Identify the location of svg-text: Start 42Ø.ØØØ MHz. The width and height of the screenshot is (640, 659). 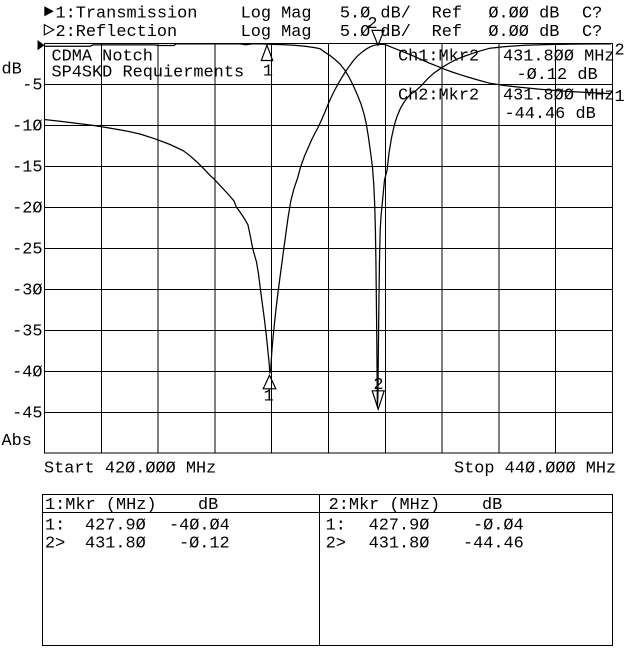
(130, 469).